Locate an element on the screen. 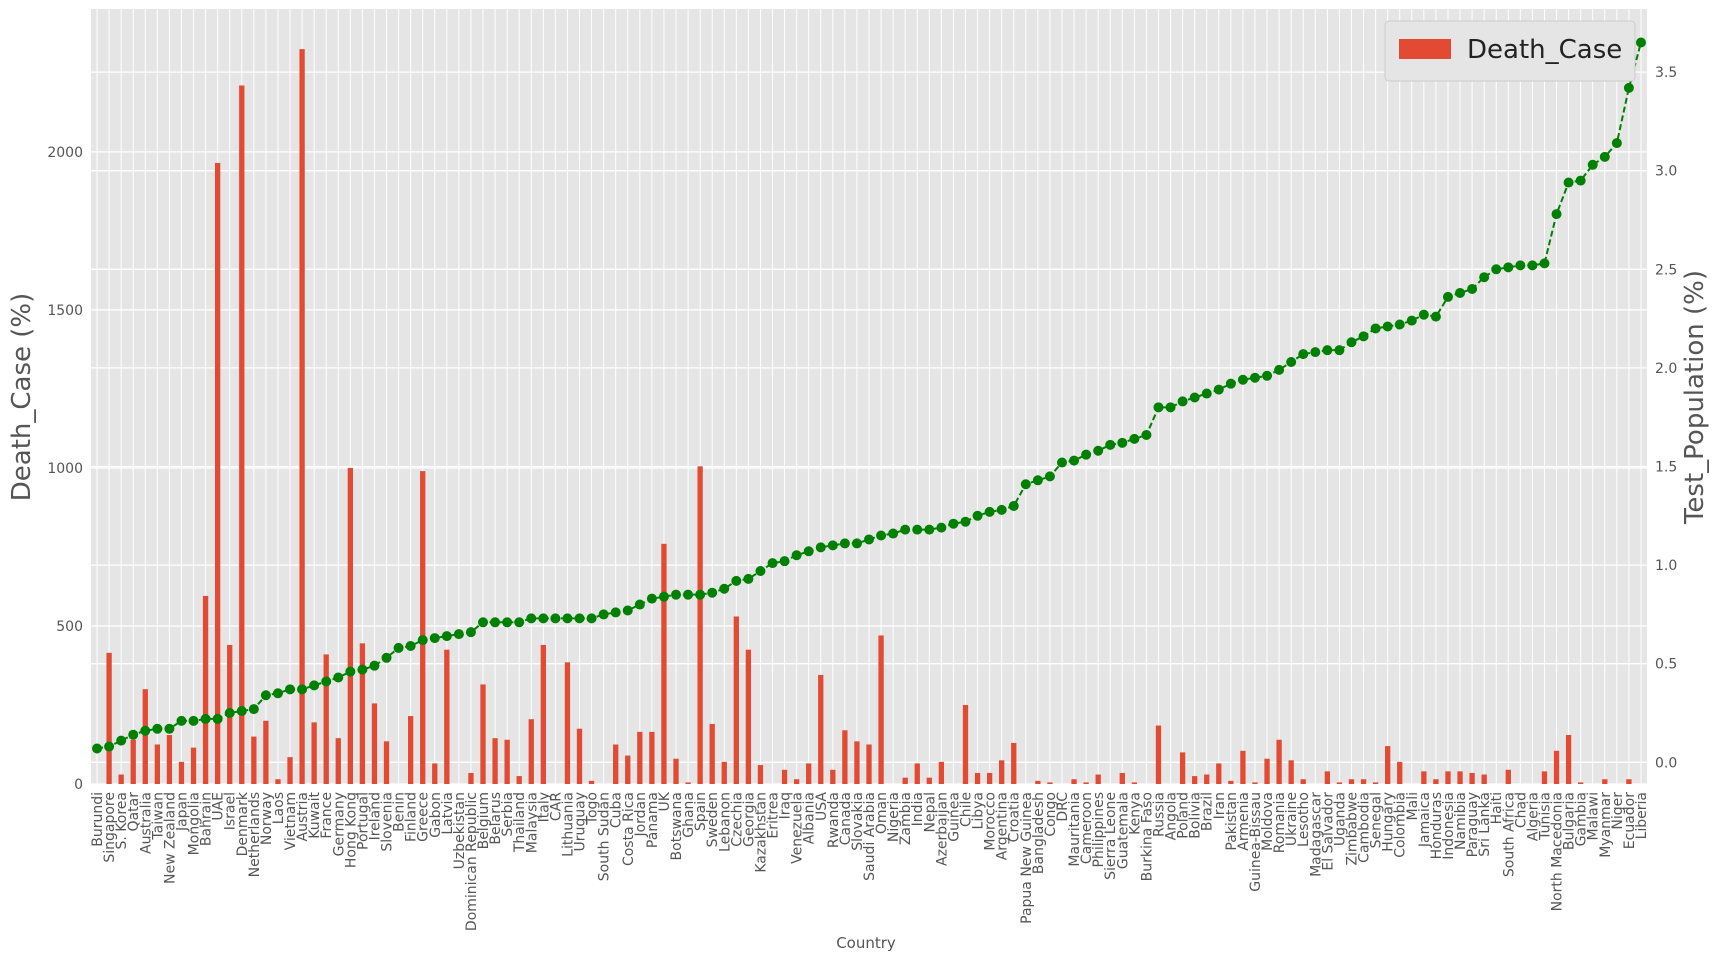 The height and width of the screenshot is (959, 1715). x-tick-label: Thailand is located at coordinates (520, 822).